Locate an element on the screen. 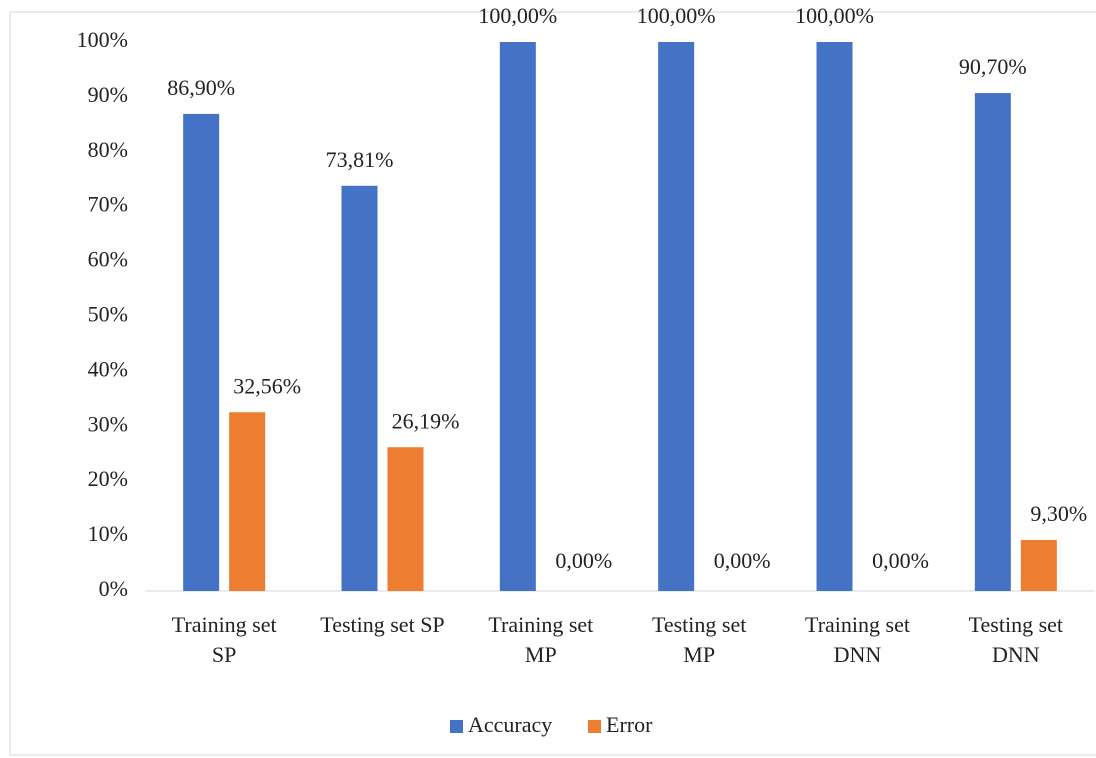  y-tick-label: 30% is located at coordinates (108, 423).